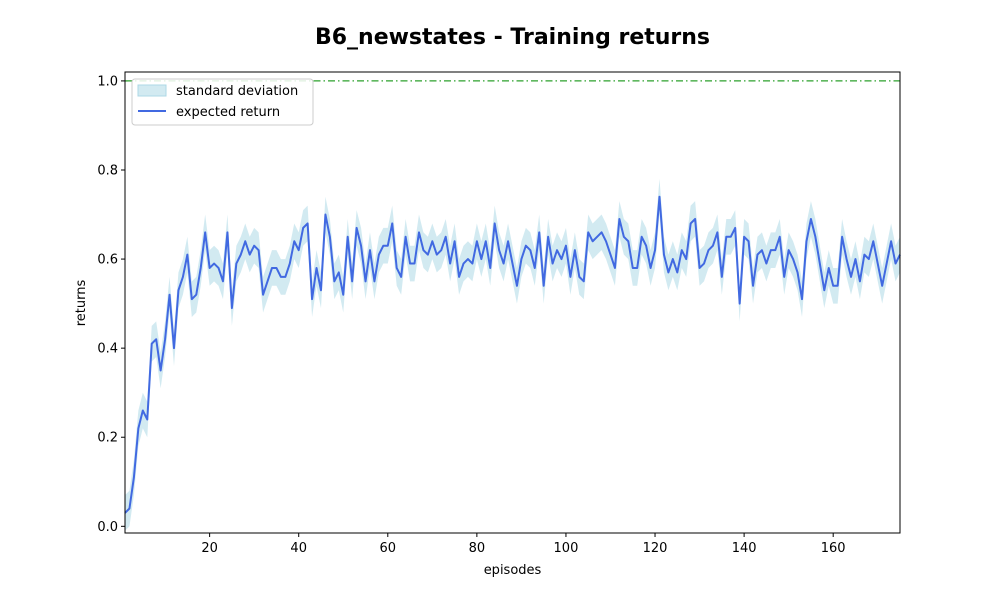  Describe the element at coordinates (744, 548) in the screenshot. I see `x-tick-label: 140` at that location.